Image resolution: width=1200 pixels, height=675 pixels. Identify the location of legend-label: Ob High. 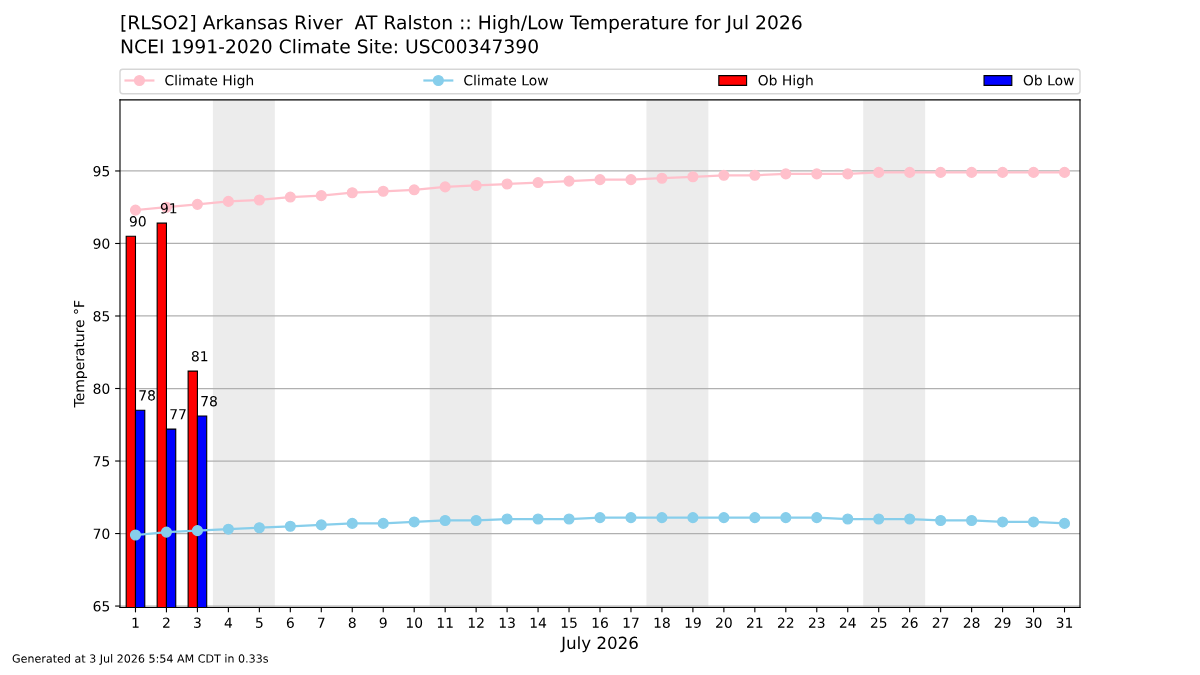
(785, 81).